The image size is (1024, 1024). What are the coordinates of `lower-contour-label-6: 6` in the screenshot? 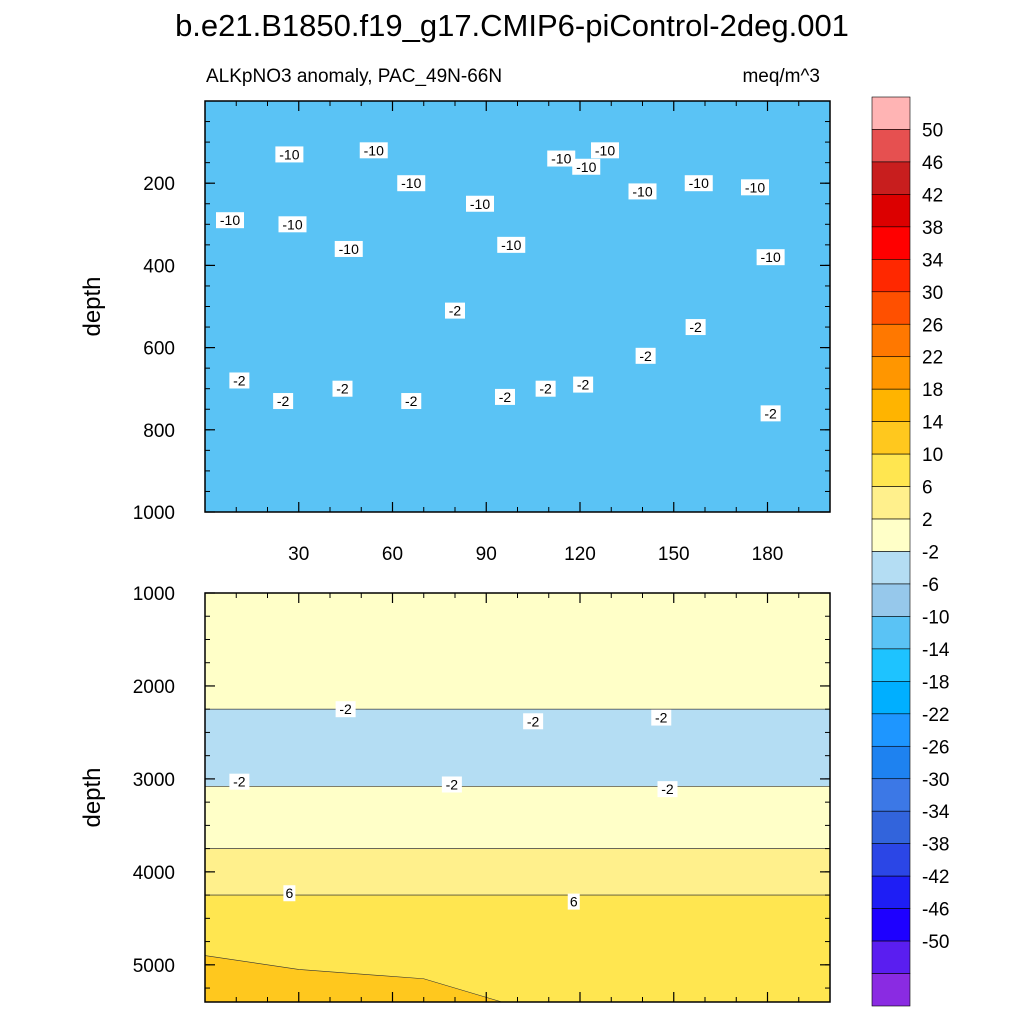 It's located at (289, 893).